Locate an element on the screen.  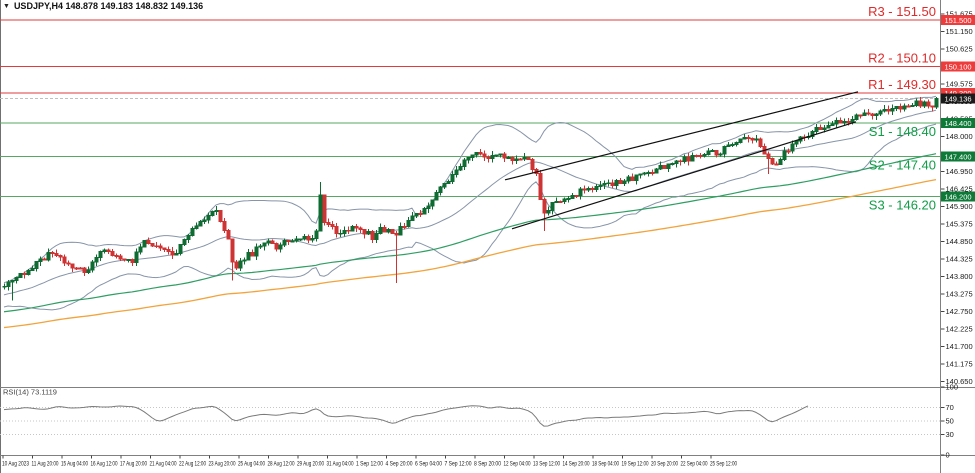
time-axis is located at coordinates (470, 464).